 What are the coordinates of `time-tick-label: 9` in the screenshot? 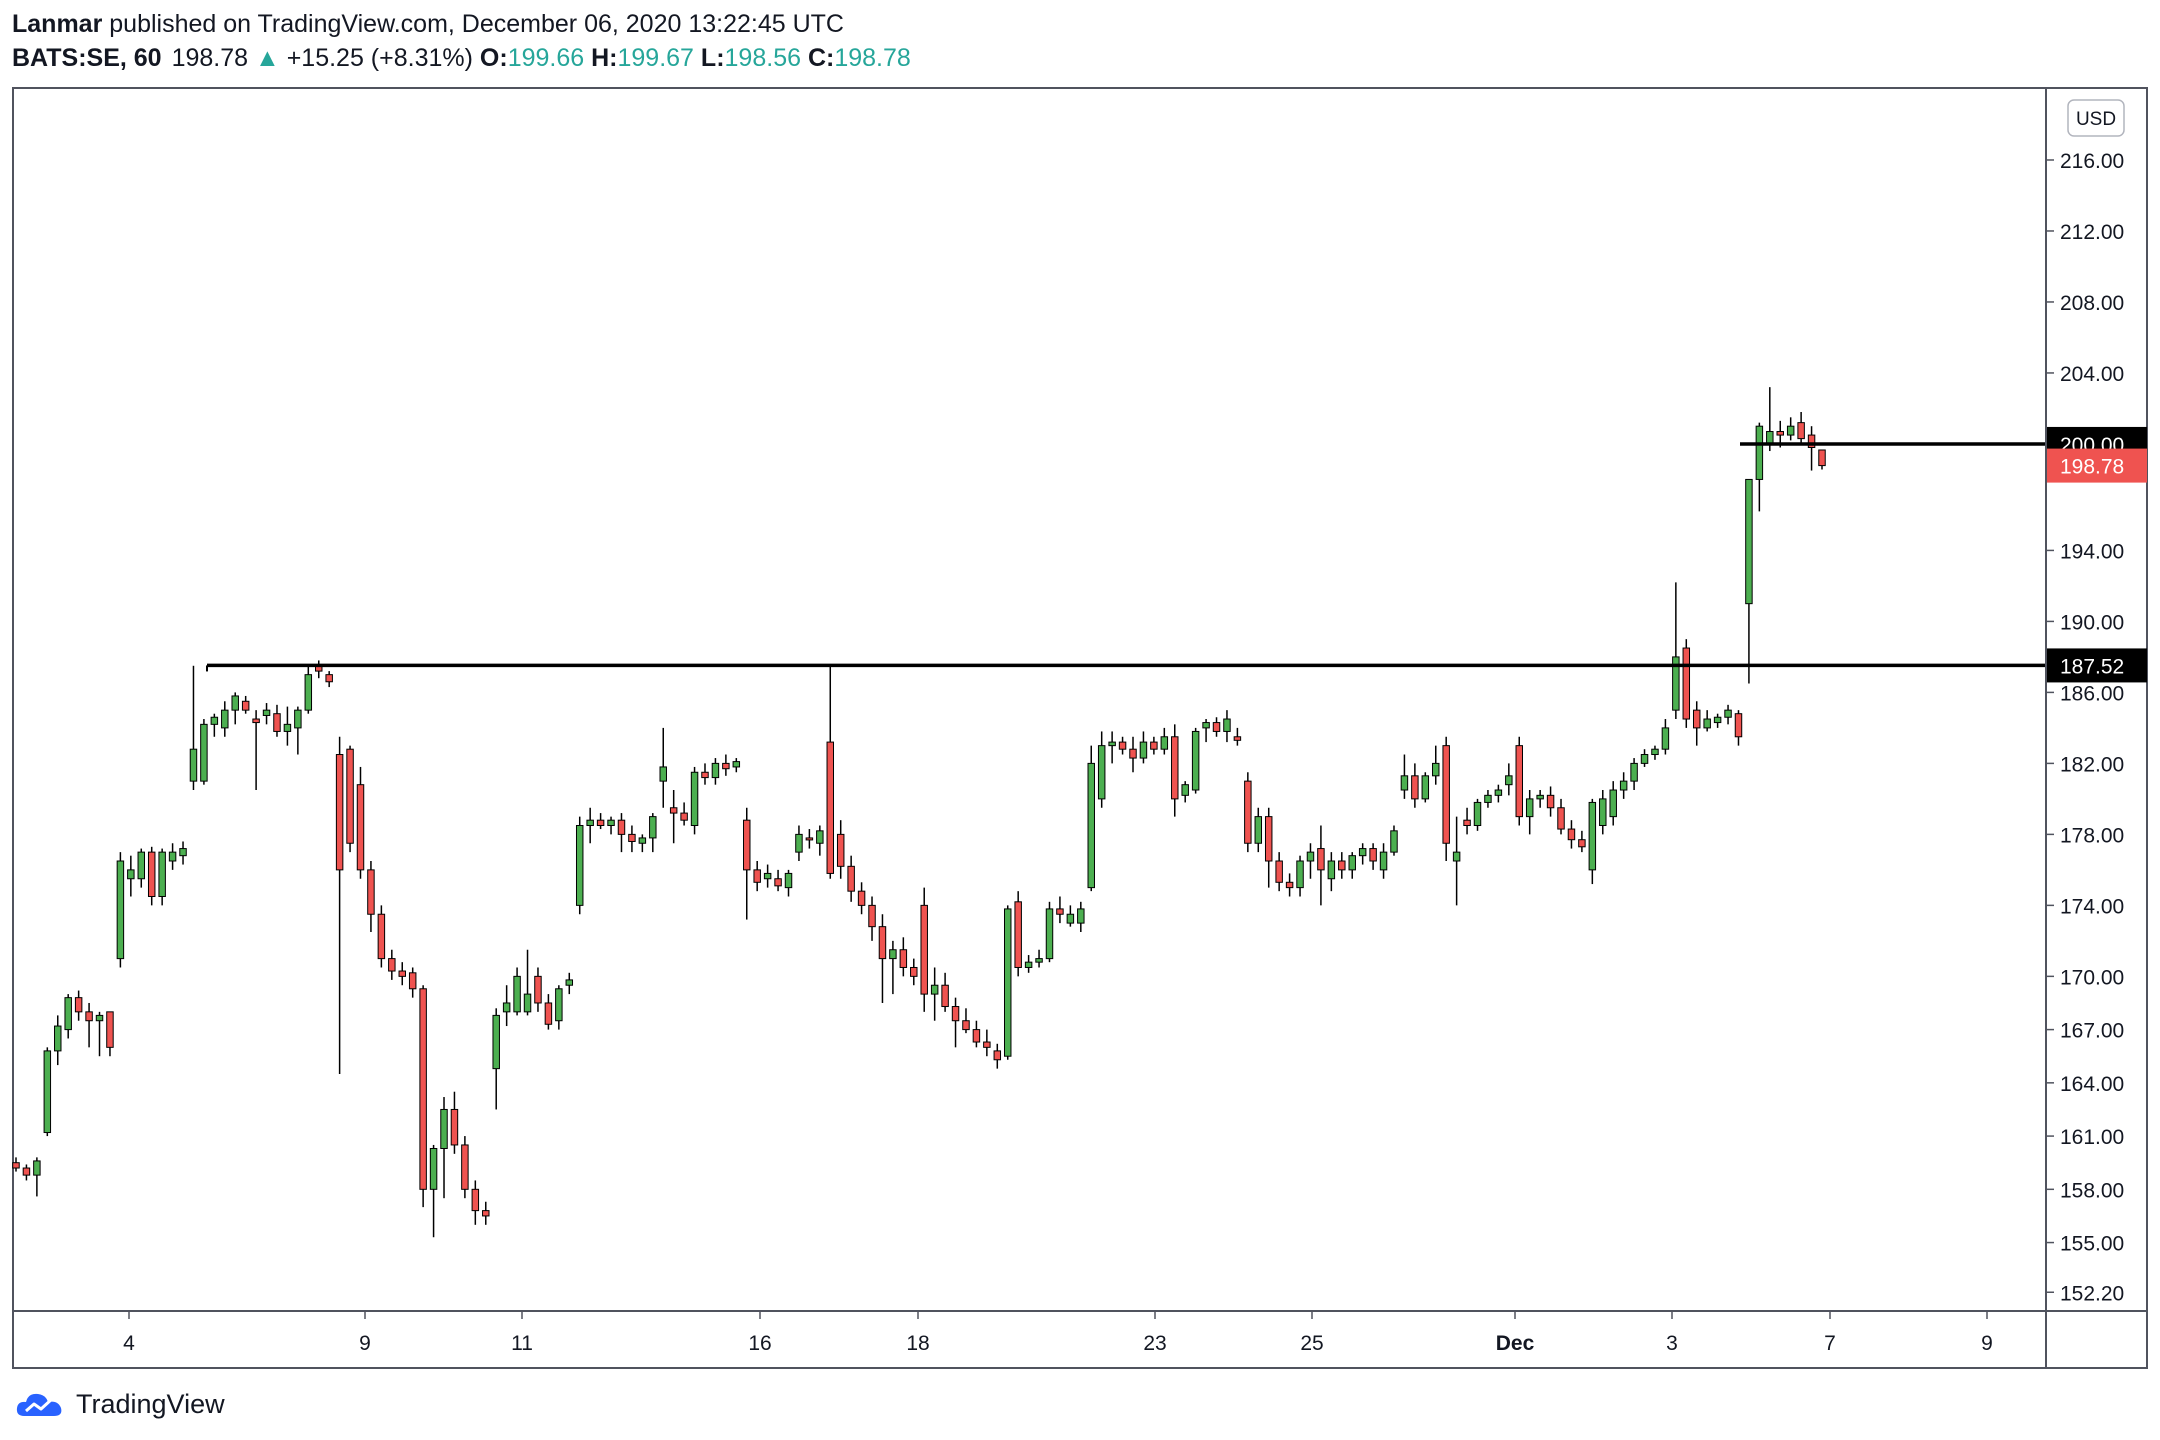 It's located at (1987, 1343).